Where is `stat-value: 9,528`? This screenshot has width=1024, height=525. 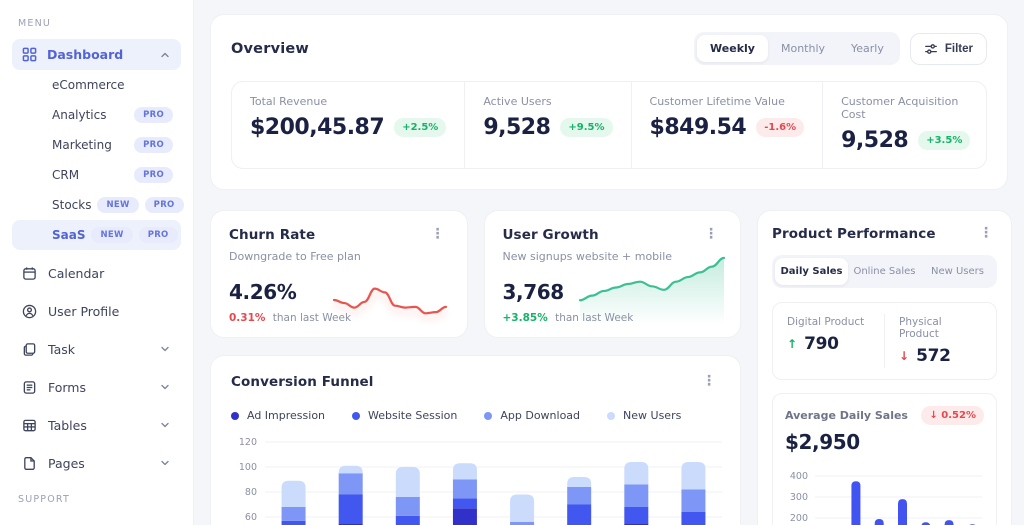
stat-value: 9,528 is located at coordinates (875, 140).